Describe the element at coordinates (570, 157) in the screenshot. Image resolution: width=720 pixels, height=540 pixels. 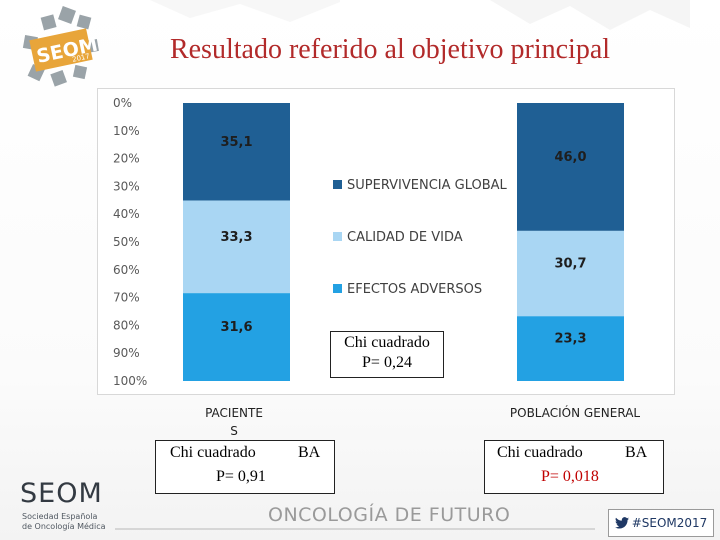
I see `data-label: 46,0` at that location.